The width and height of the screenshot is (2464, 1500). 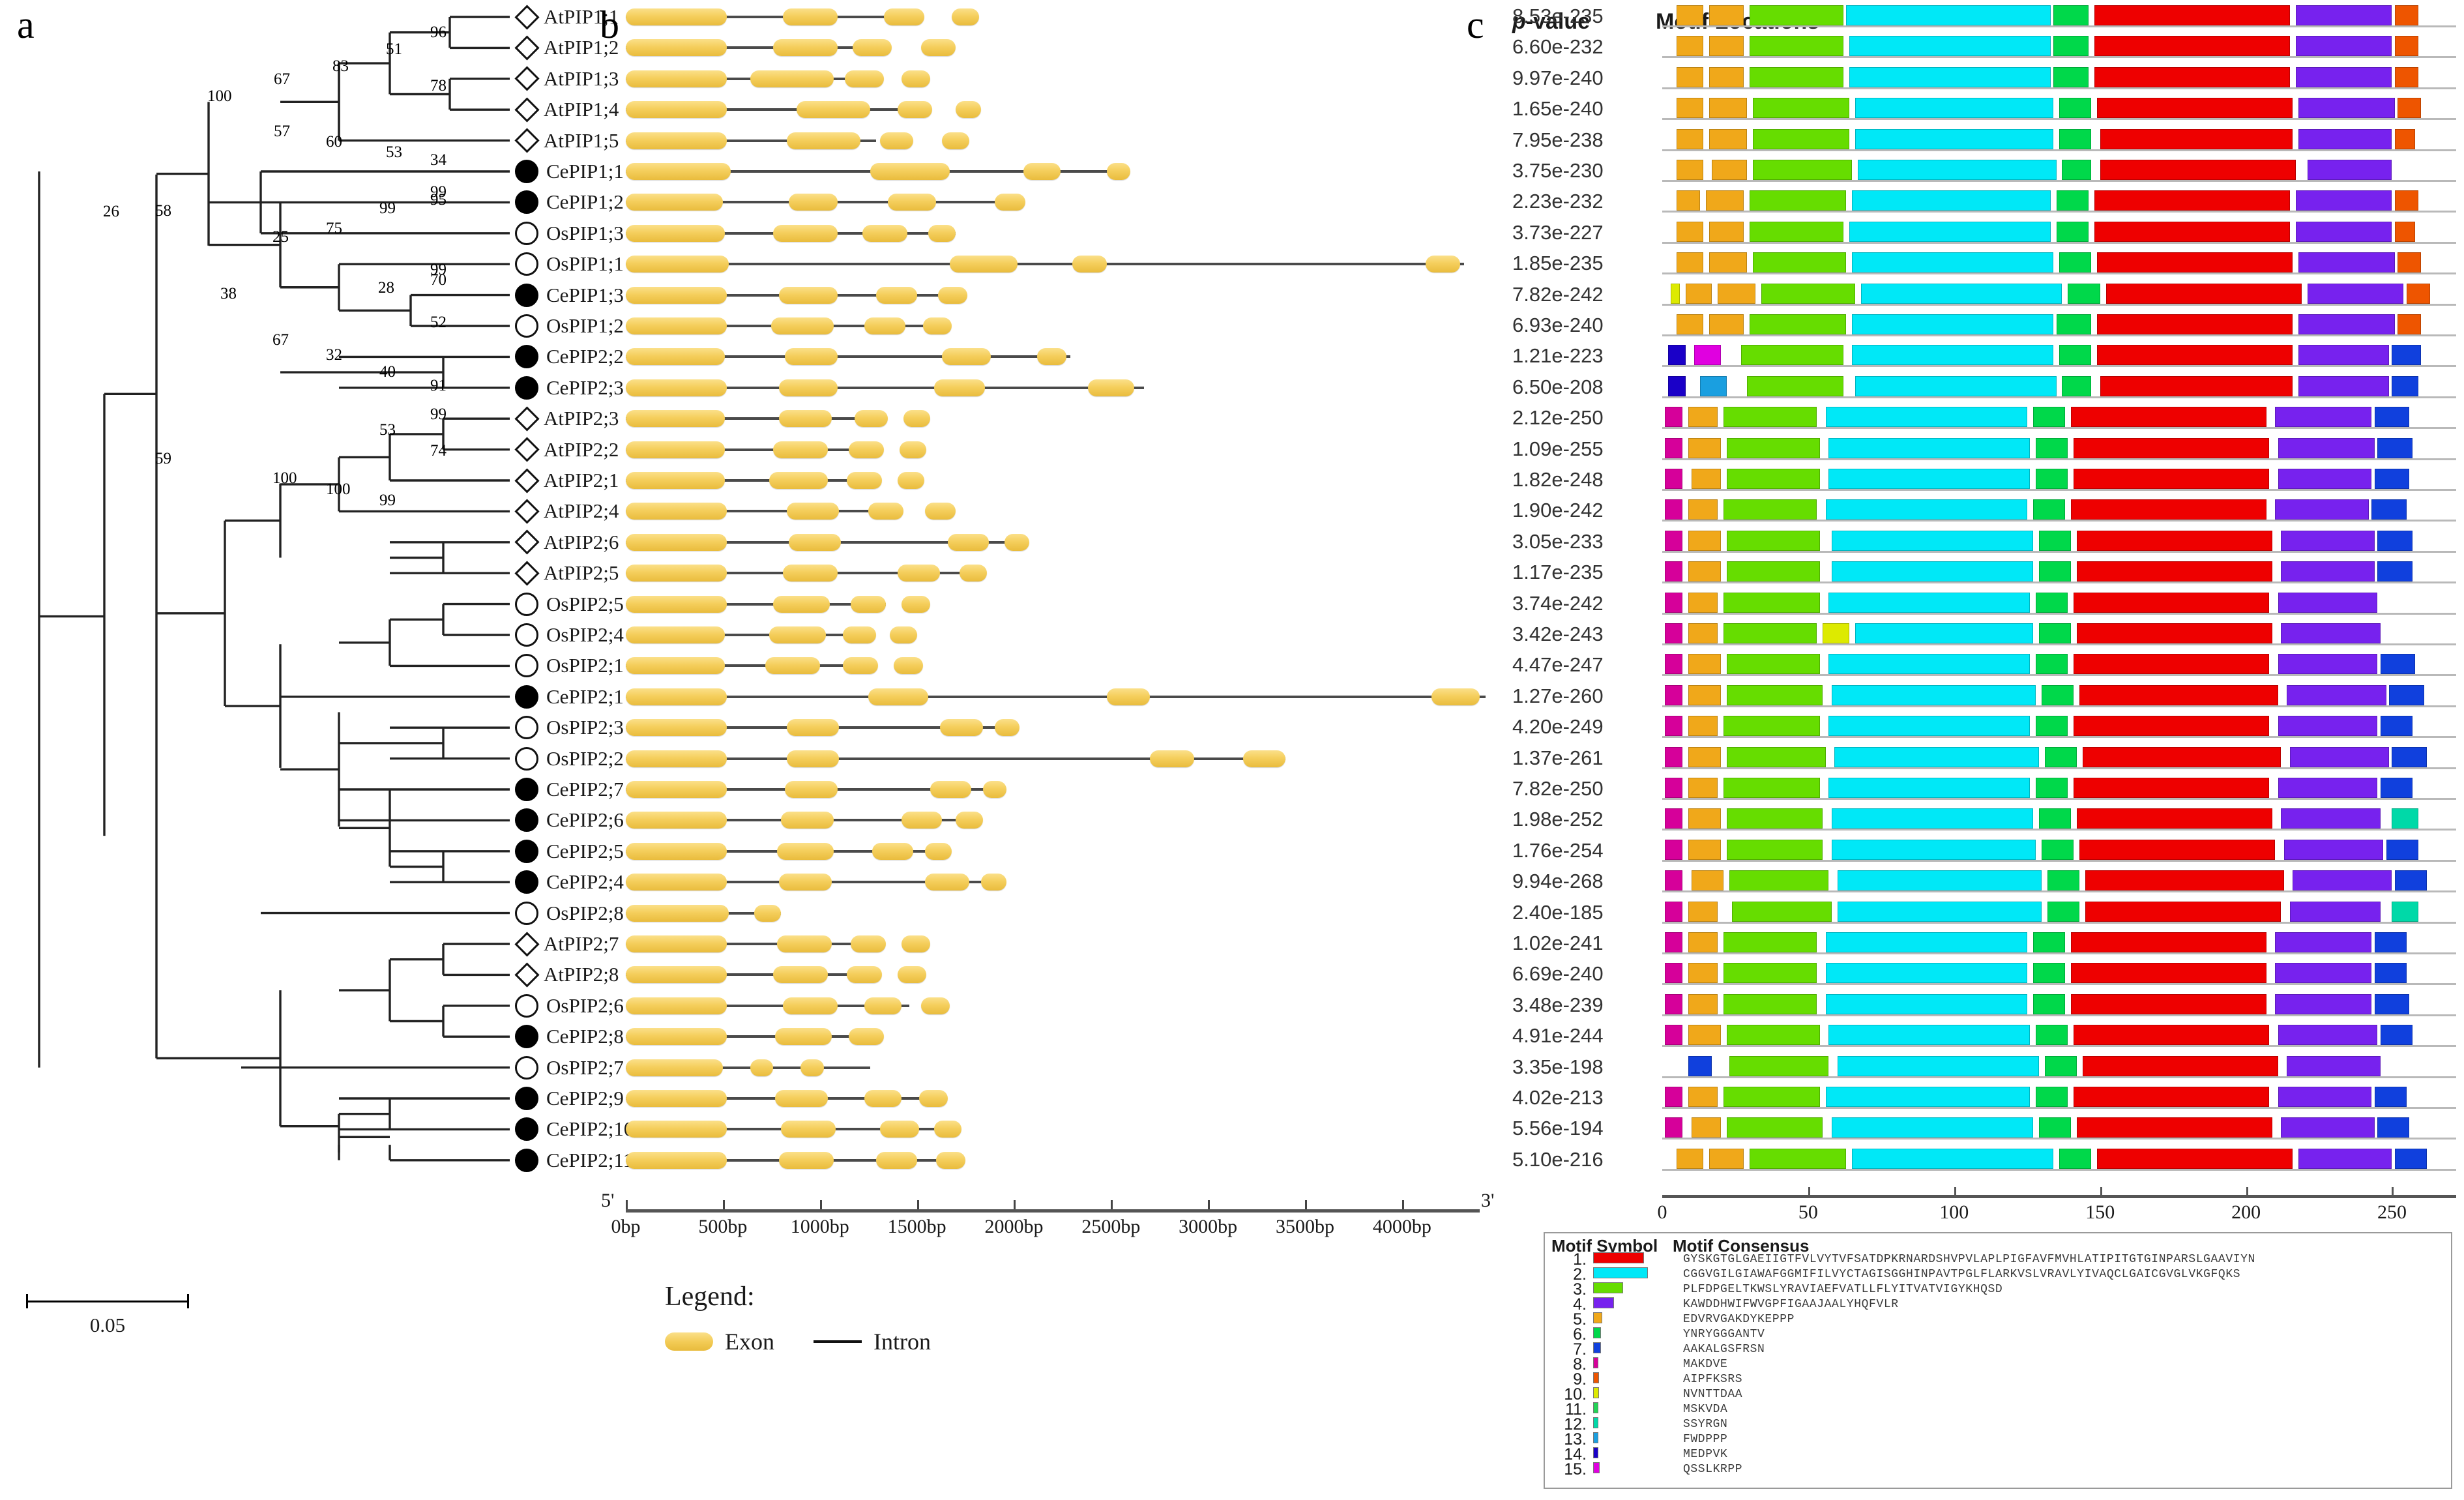 What do you see at coordinates (1635, 1350) in the screenshot?
I see `motif-symbol-cell` at bounding box center [1635, 1350].